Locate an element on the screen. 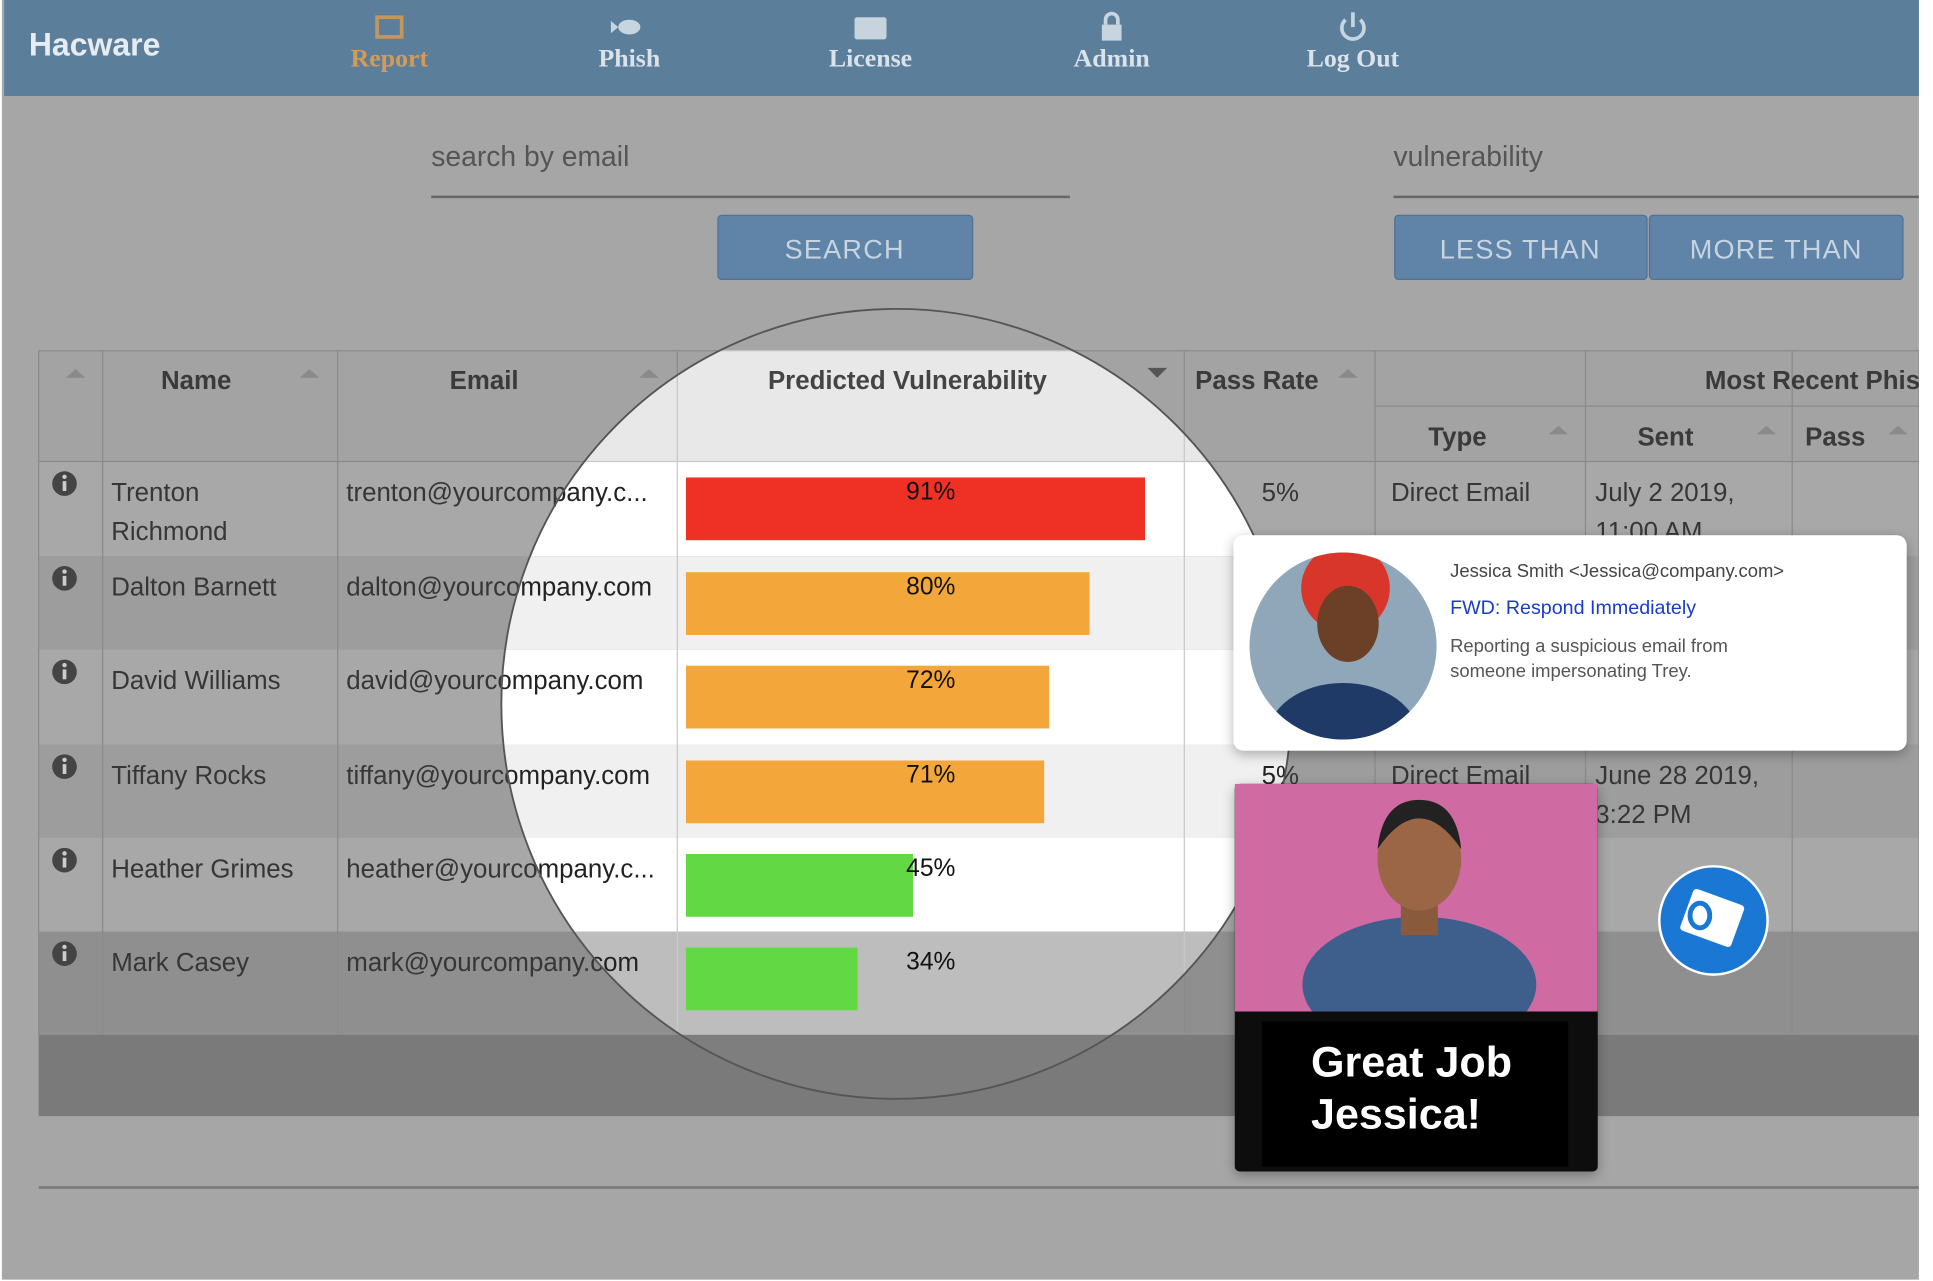  nav-item: Admin is located at coordinates (1112, 57).